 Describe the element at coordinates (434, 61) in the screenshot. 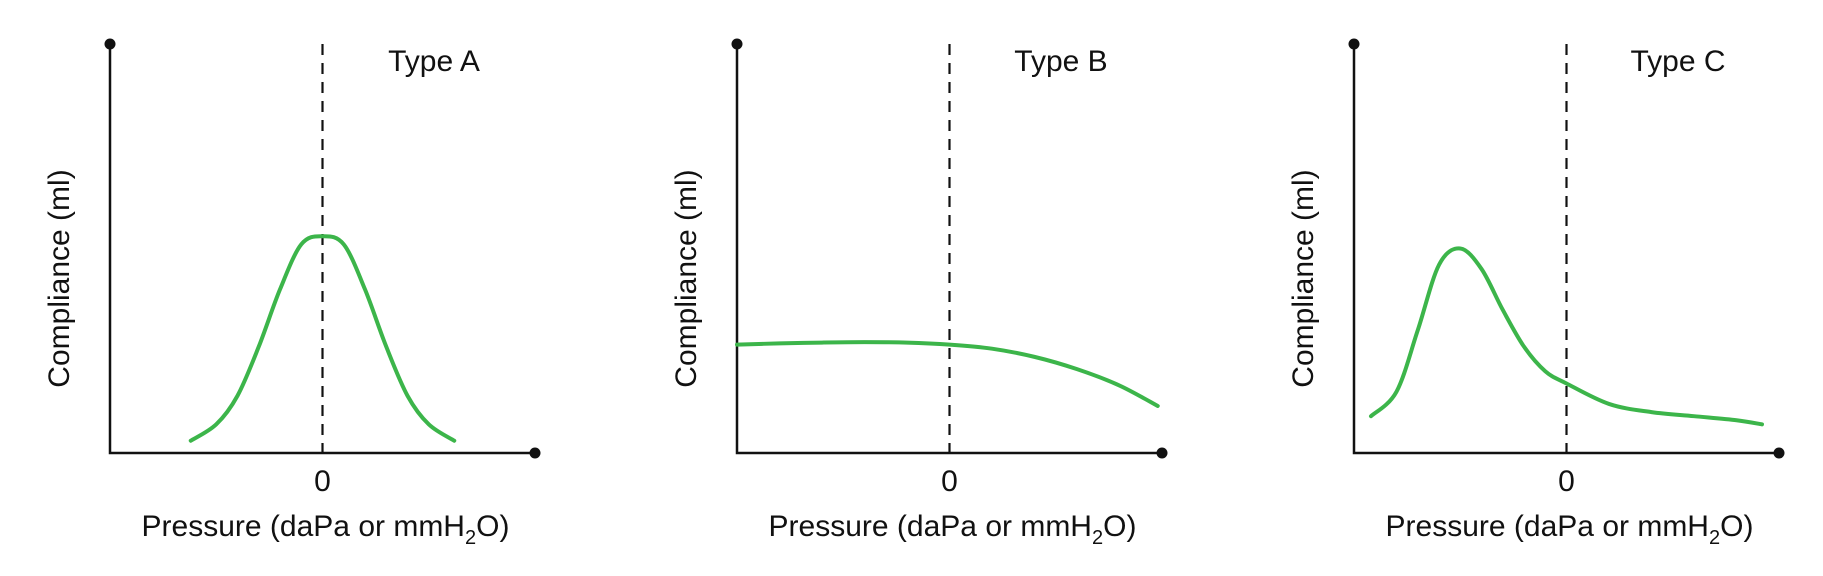

I see `chart-title: Type A` at that location.